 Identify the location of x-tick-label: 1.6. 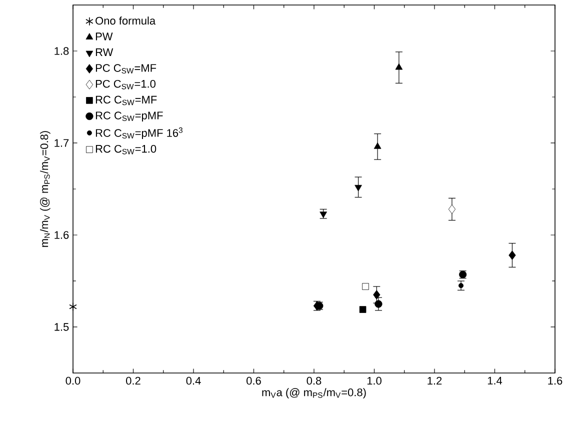
(555, 380).